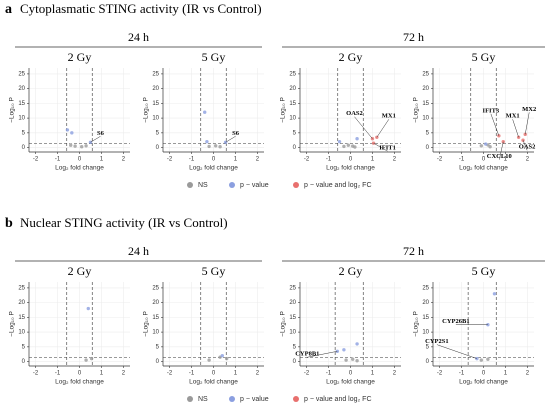 The width and height of the screenshot is (550, 403). What do you see at coordinates (387, 148) in the screenshot?
I see `point-label: IFIT1` at bounding box center [387, 148].